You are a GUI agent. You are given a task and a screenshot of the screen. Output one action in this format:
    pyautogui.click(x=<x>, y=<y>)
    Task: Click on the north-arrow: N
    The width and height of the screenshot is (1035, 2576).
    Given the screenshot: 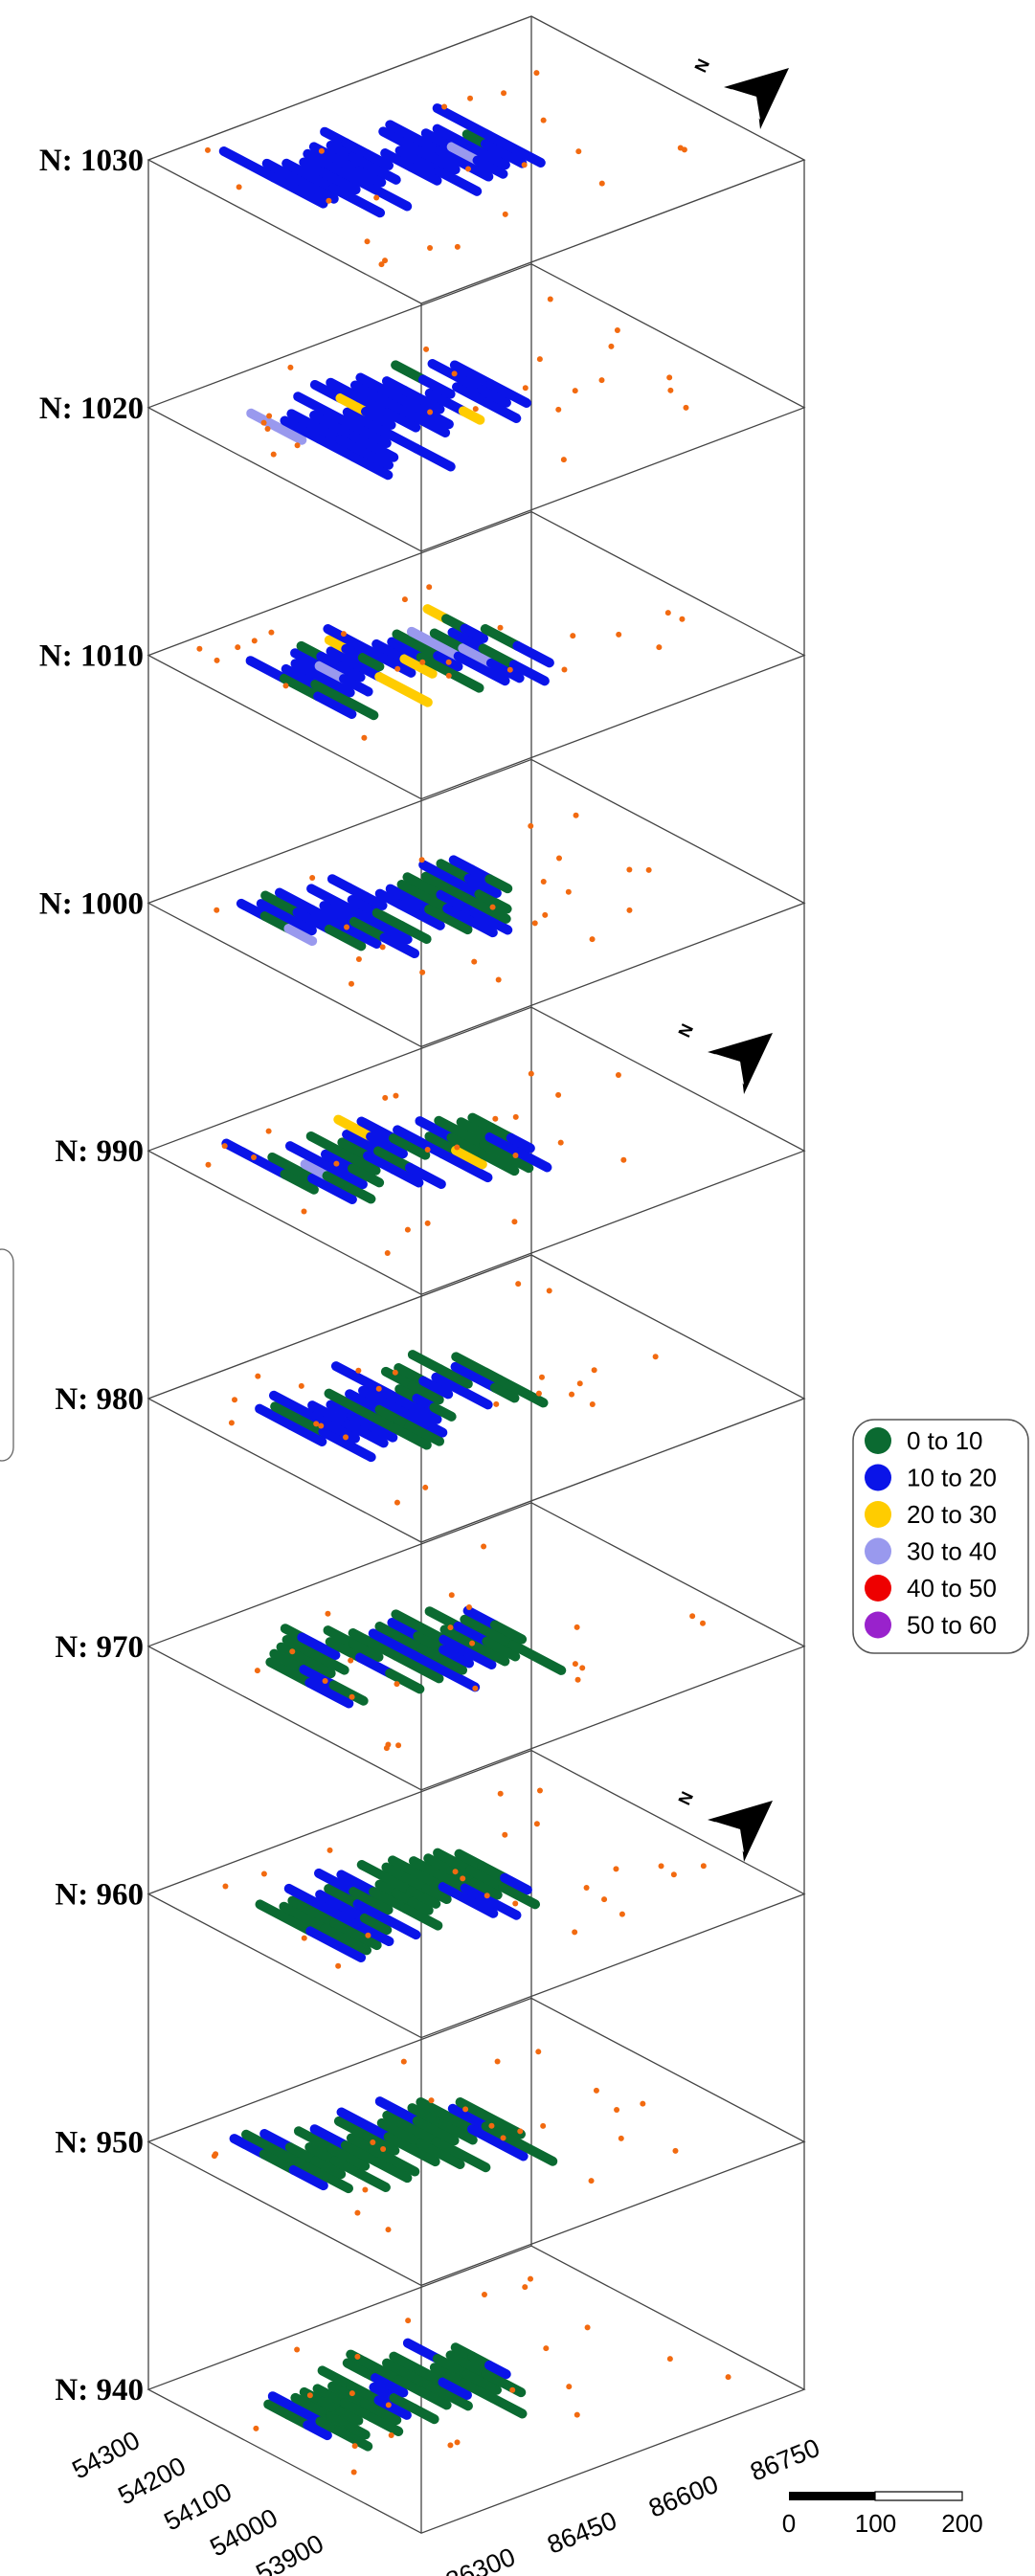 What is the action you would take?
    pyautogui.click(x=723, y=1057)
    